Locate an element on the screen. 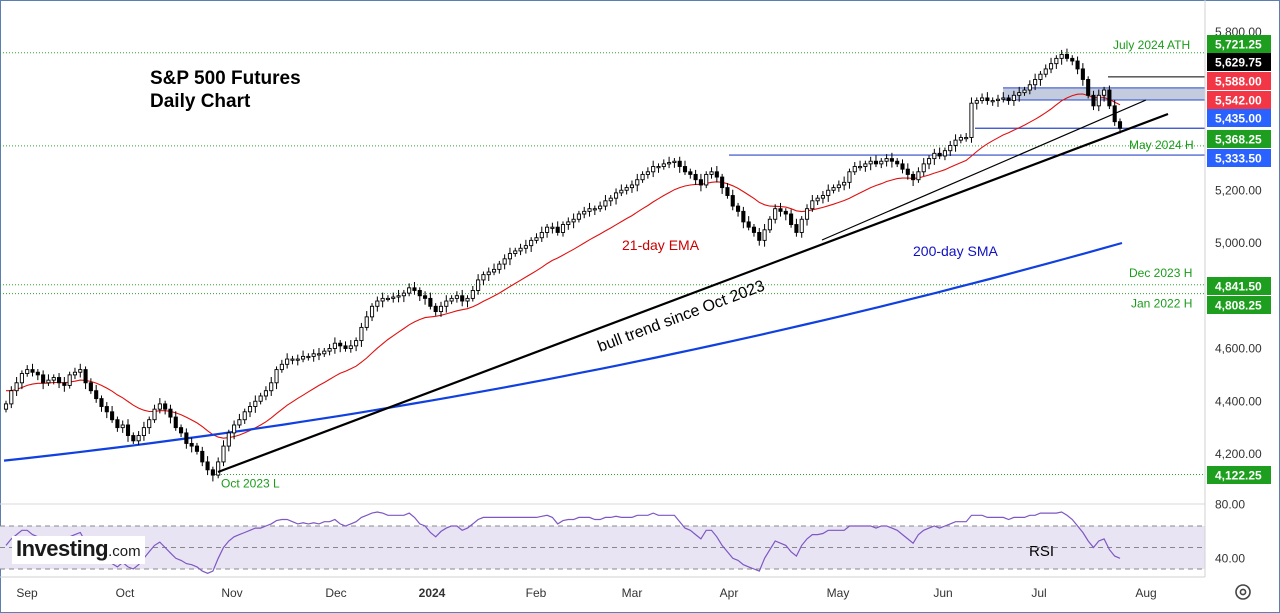 The width and height of the screenshot is (1280, 613). price-tag-label: 5,588.00 is located at coordinates (1238, 82).